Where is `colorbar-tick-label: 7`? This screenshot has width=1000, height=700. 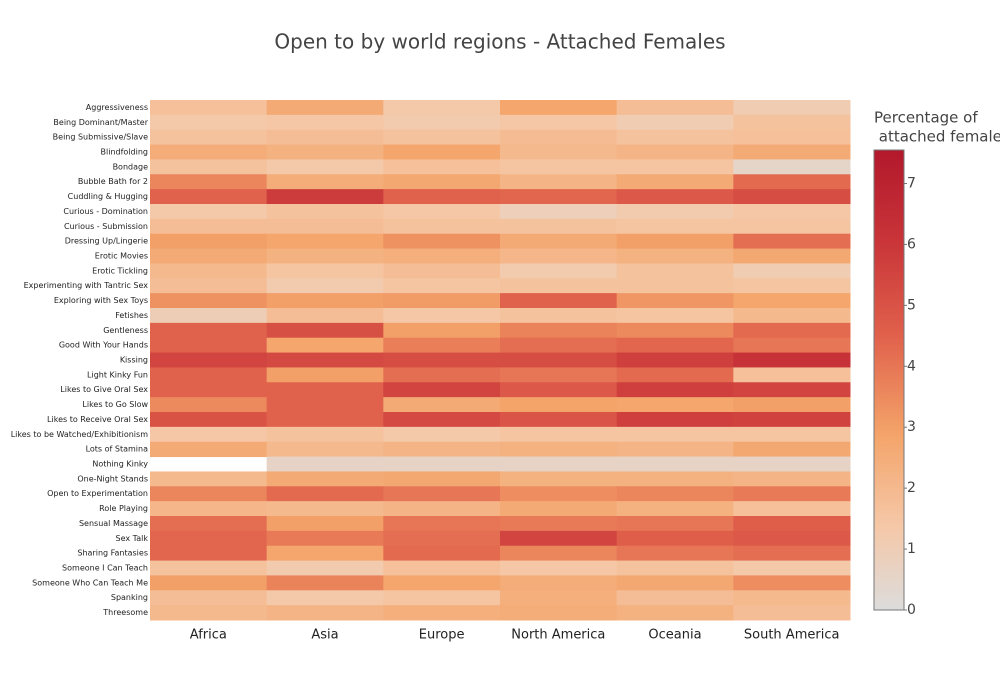
colorbar-tick-label: 7 is located at coordinates (911, 184).